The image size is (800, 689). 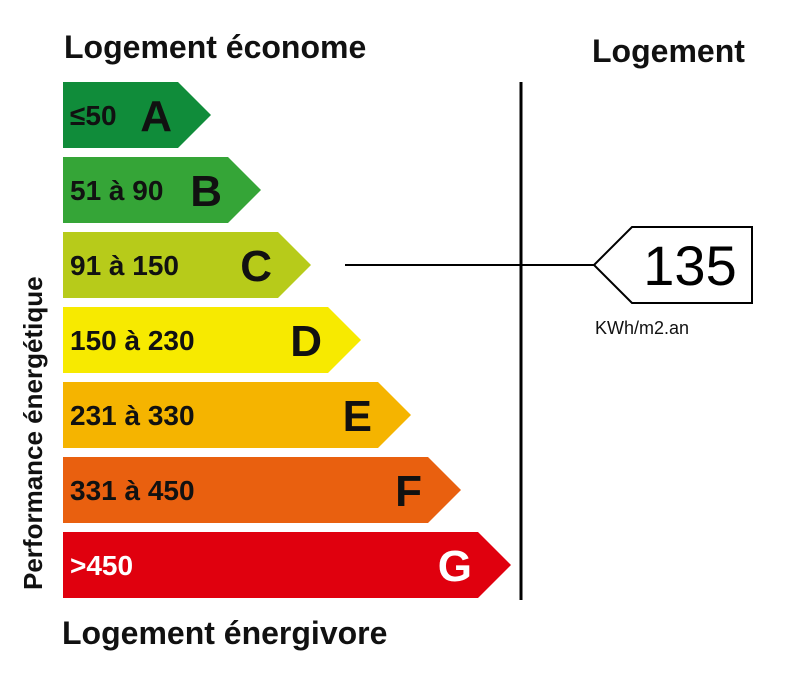 What do you see at coordinates (455, 566) in the screenshot?
I see `class-letter: G` at bounding box center [455, 566].